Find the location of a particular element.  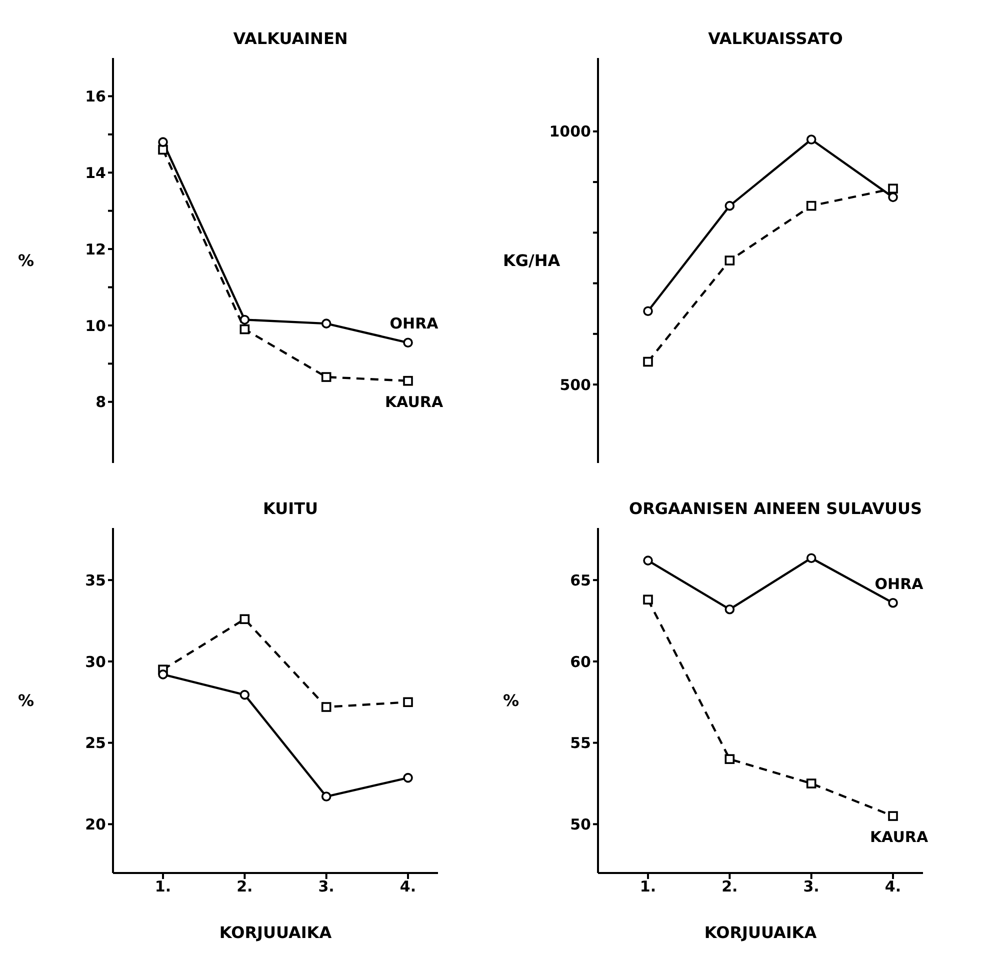

y-tick-label: 500 is located at coordinates (575, 385).